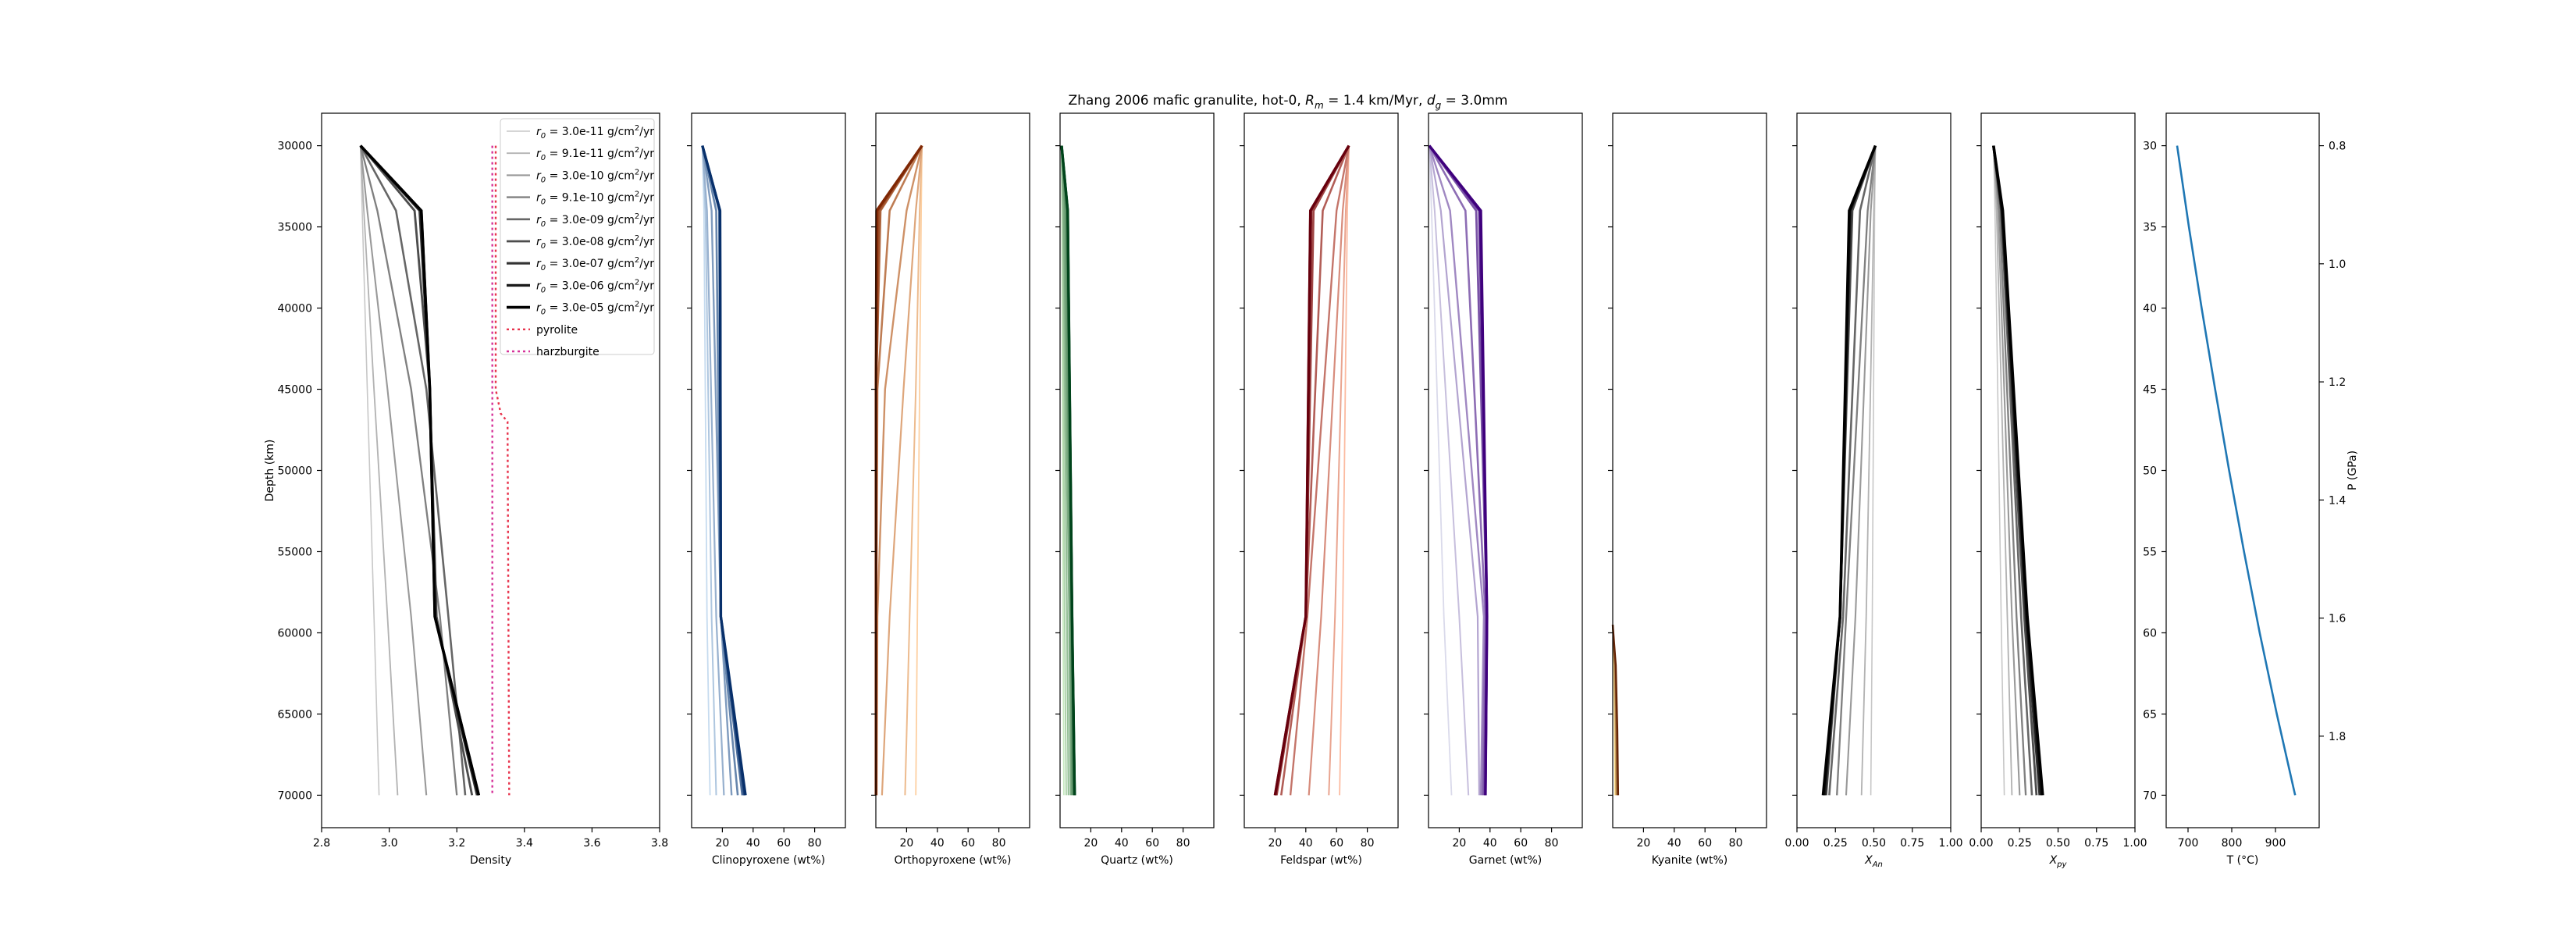  What do you see at coordinates (595, 286) in the screenshot?
I see `legend-label-7: r0 = 3.0e-06 g/cm2/yr` at bounding box center [595, 286].